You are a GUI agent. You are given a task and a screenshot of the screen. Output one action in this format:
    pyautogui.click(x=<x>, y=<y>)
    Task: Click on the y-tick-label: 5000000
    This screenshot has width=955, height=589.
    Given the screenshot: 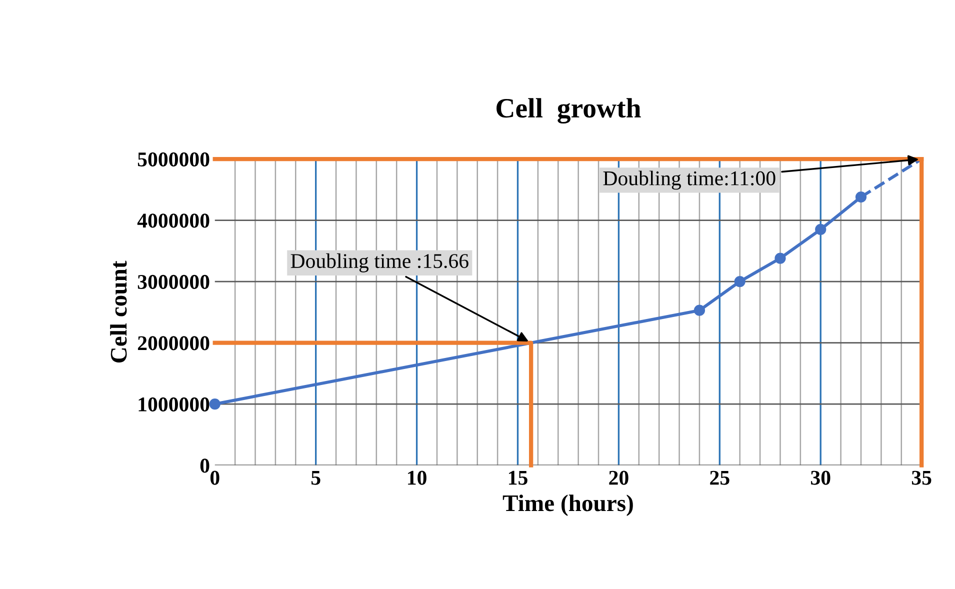 What is the action you would take?
    pyautogui.click(x=174, y=159)
    